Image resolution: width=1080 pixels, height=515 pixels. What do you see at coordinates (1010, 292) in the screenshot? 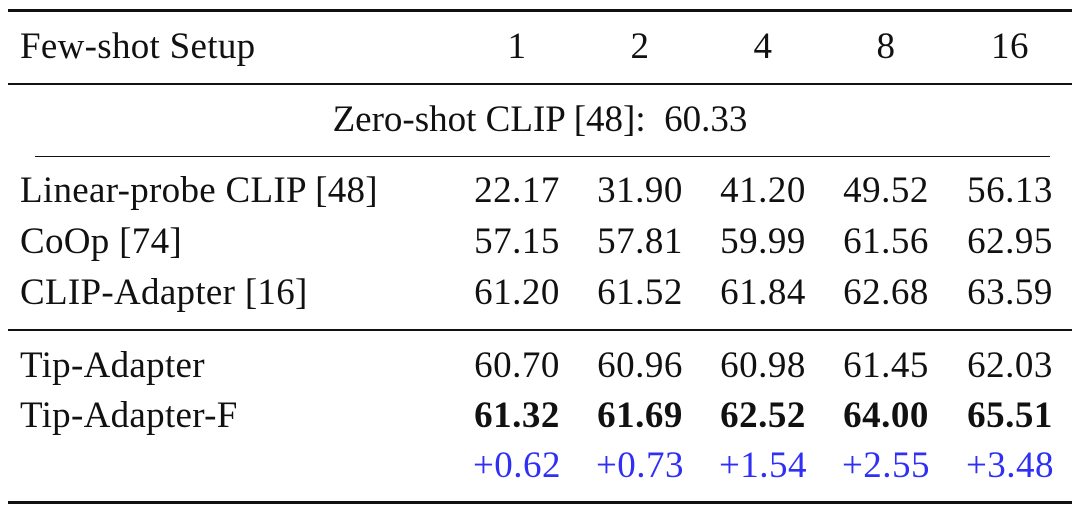
I see `score-cell: 63.59` at bounding box center [1010, 292].